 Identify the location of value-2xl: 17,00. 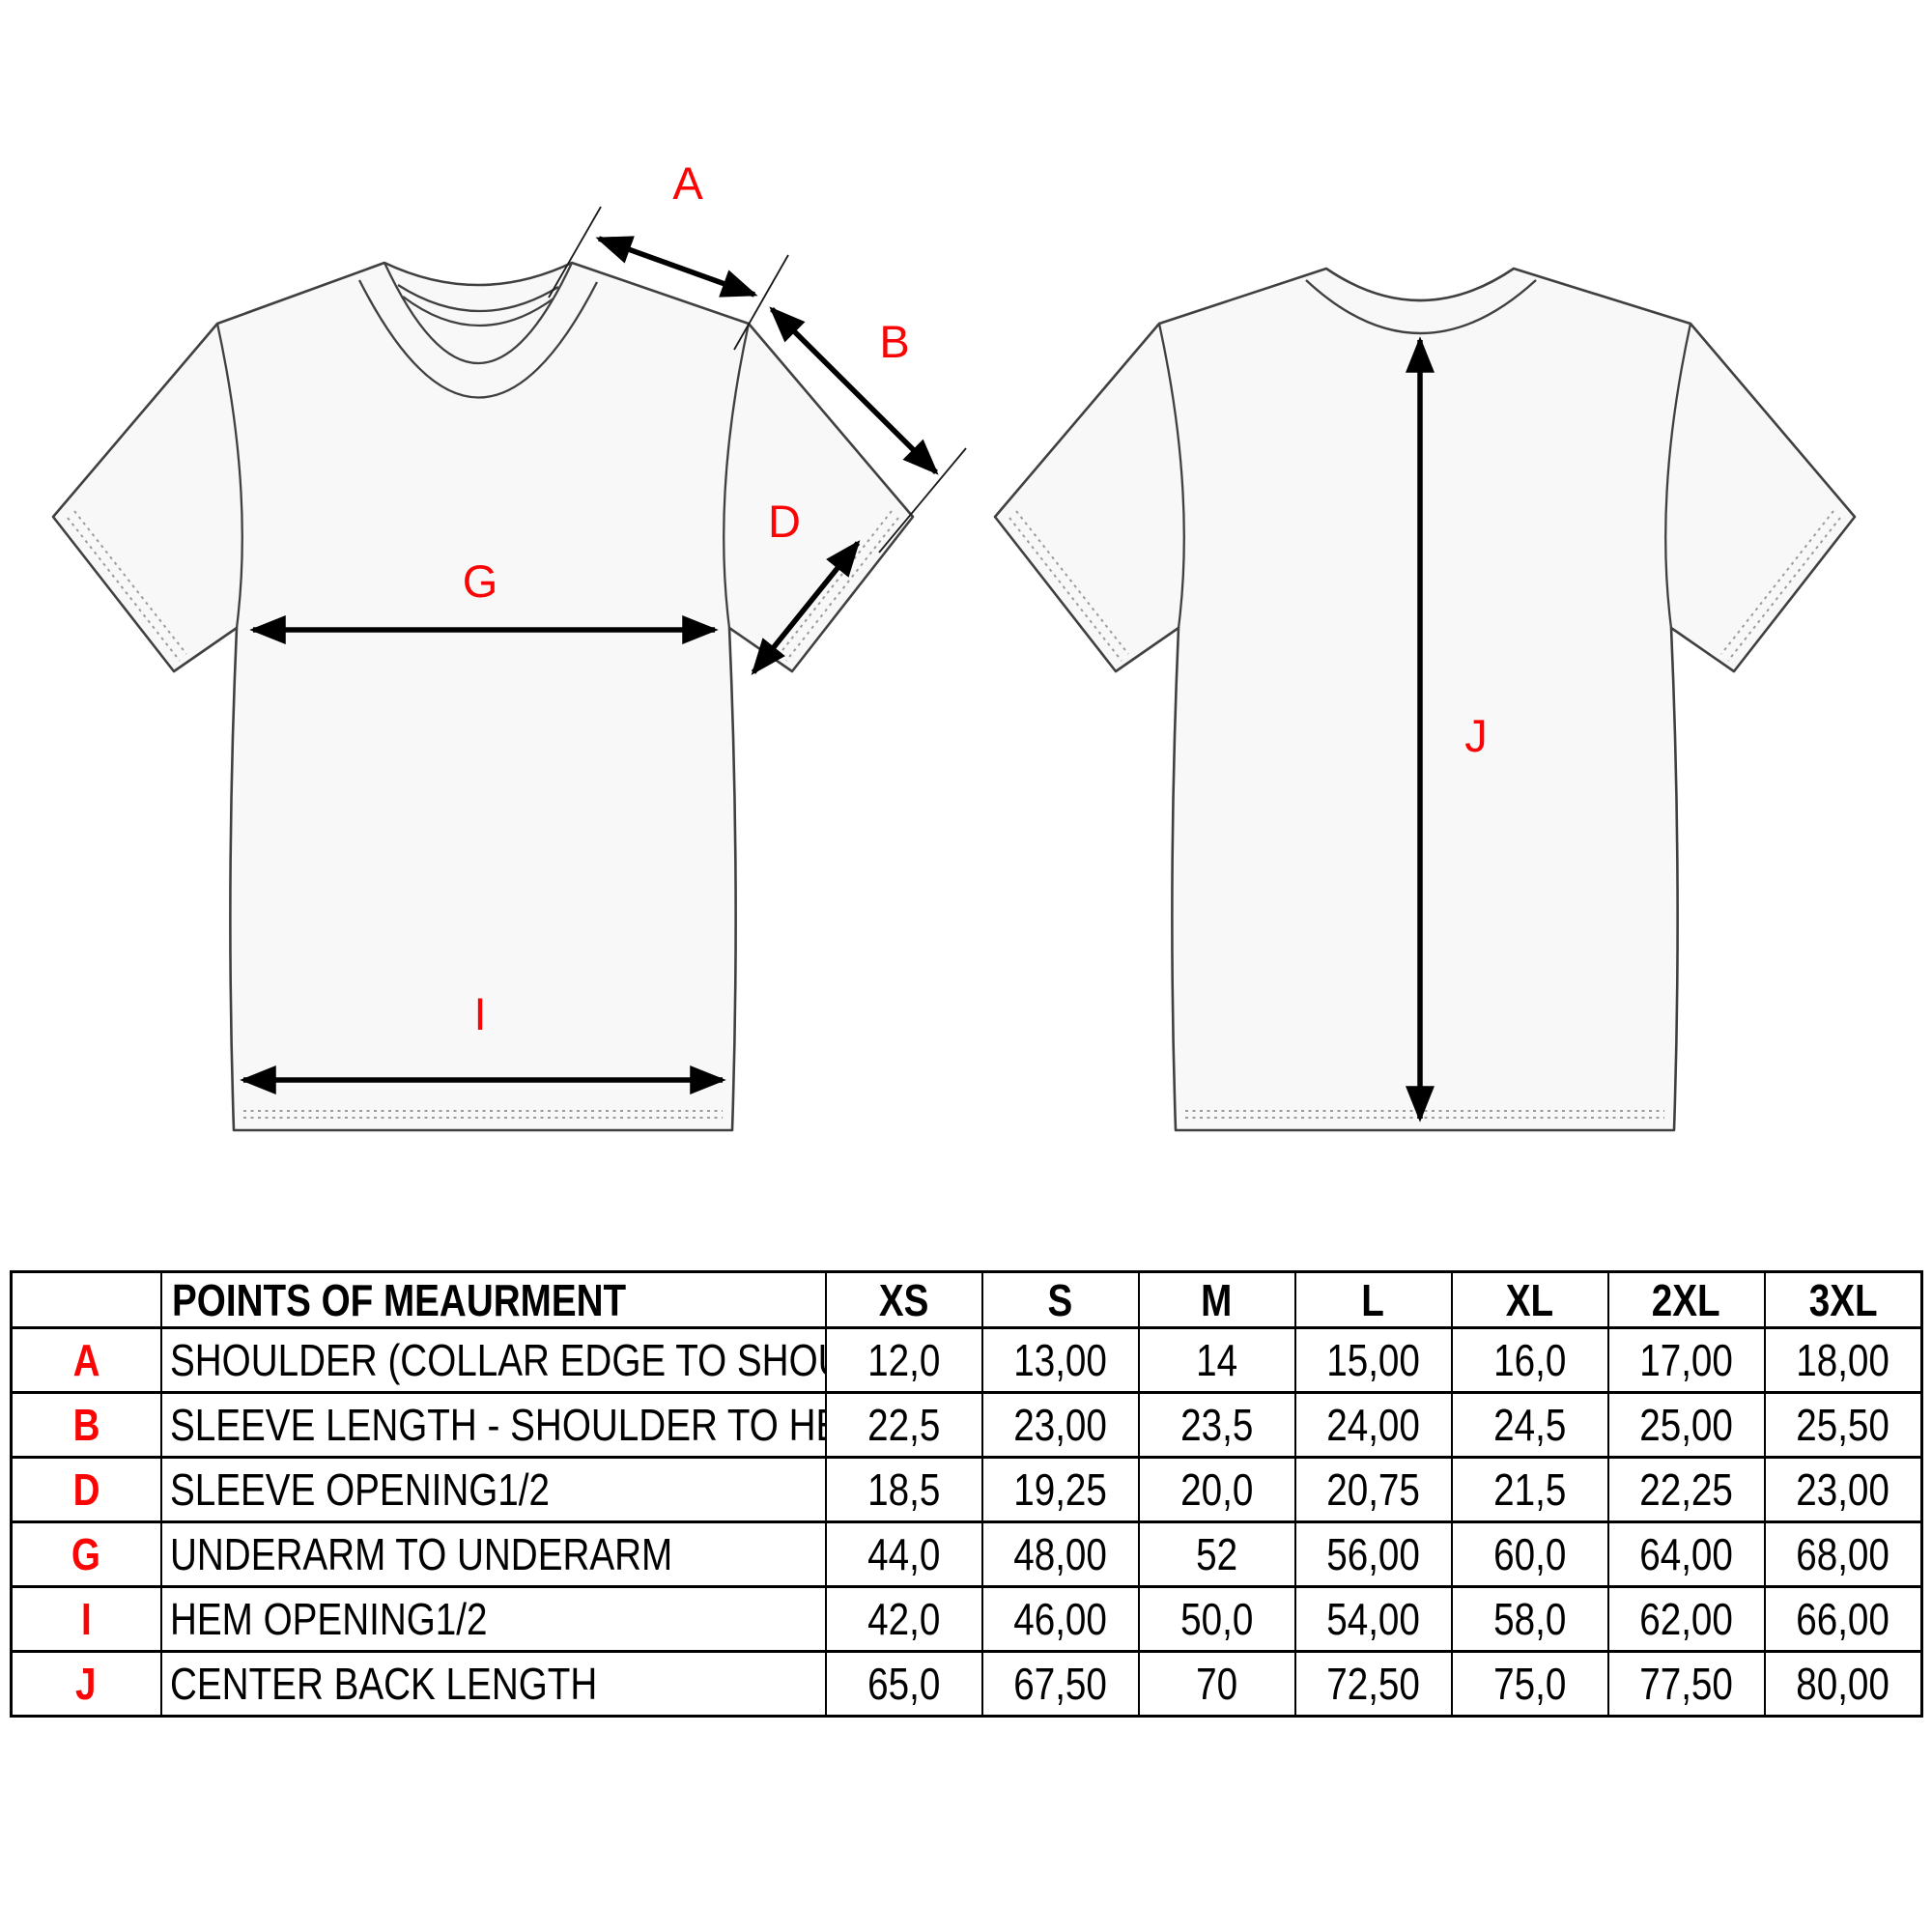
(1686, 1360).